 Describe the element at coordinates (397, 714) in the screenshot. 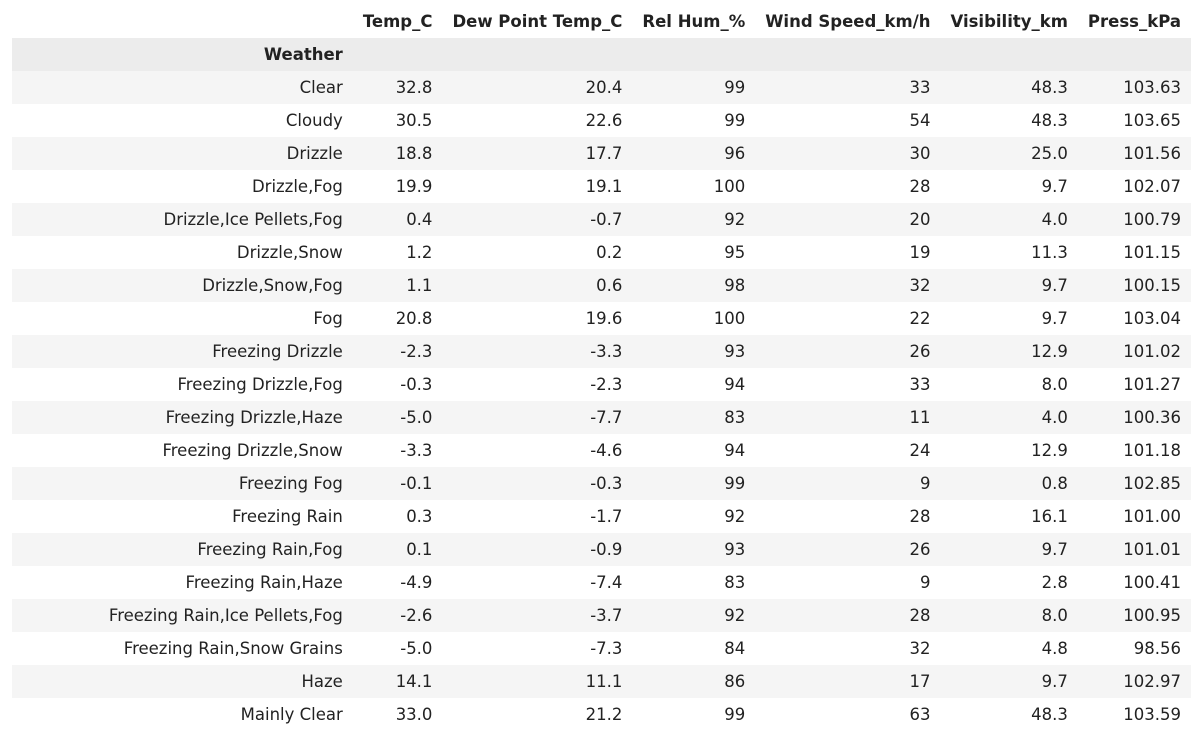

I see `table-cell: 33.0` at that location.